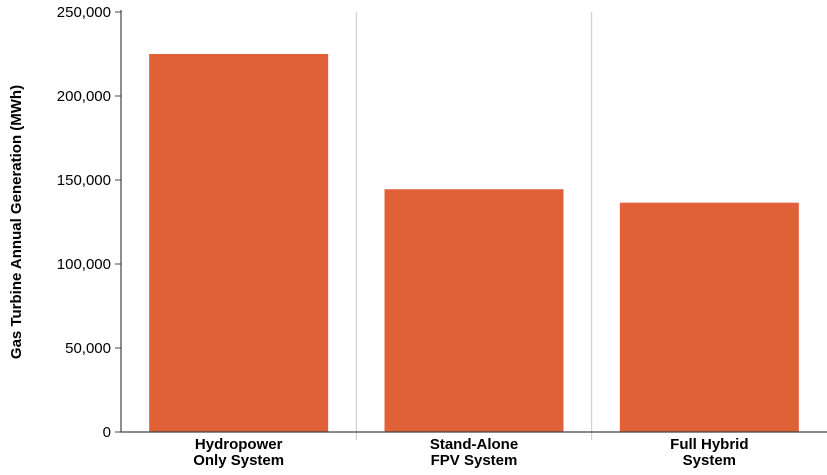 This screenshot has width=827, height=475. I want to click on y-axis-label: Gas Turbine Annual Generation (MWh), so click(16, 222).